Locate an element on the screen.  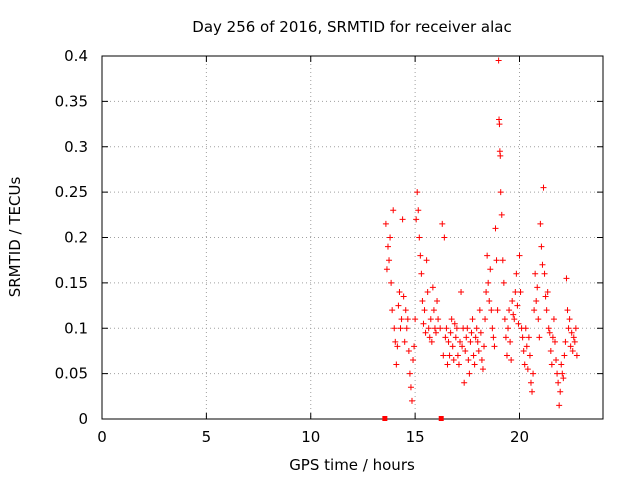
zero-marker is located at coordinates (441, 418).